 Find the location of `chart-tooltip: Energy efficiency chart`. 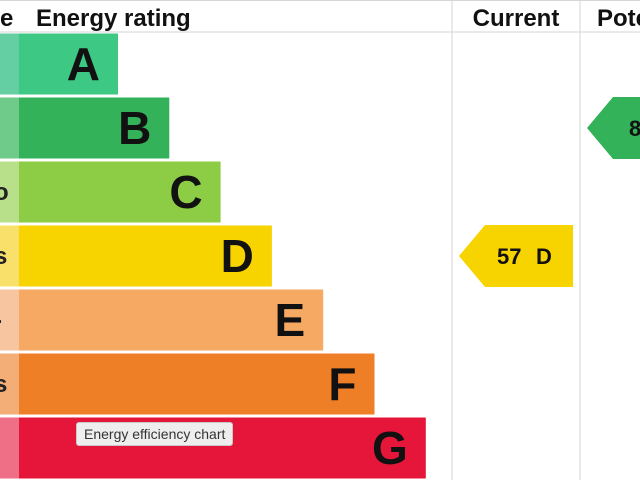

chart-tooltip: Energy efficiency chart is located at coordinates (155, 434).